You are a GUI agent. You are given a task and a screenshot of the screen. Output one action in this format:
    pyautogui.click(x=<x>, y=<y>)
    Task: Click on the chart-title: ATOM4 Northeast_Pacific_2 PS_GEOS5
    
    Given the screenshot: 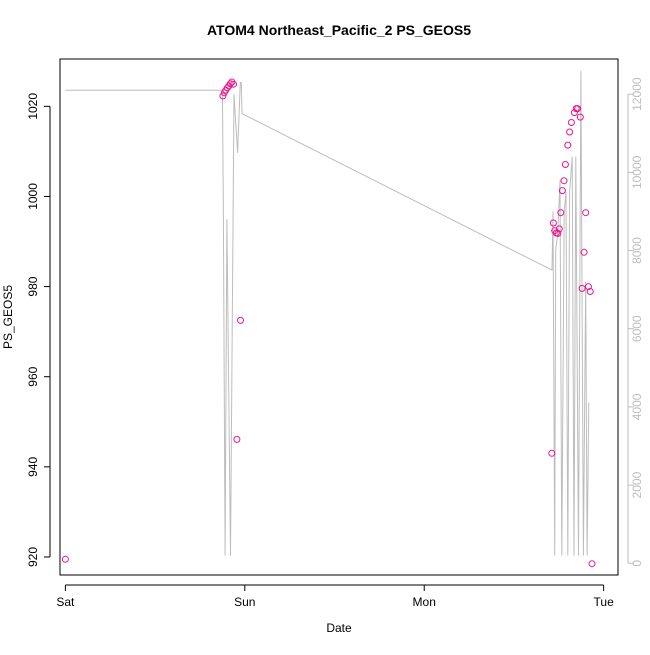 What is the action you would take?
    pyautogui.click(x=339, y=30)
    